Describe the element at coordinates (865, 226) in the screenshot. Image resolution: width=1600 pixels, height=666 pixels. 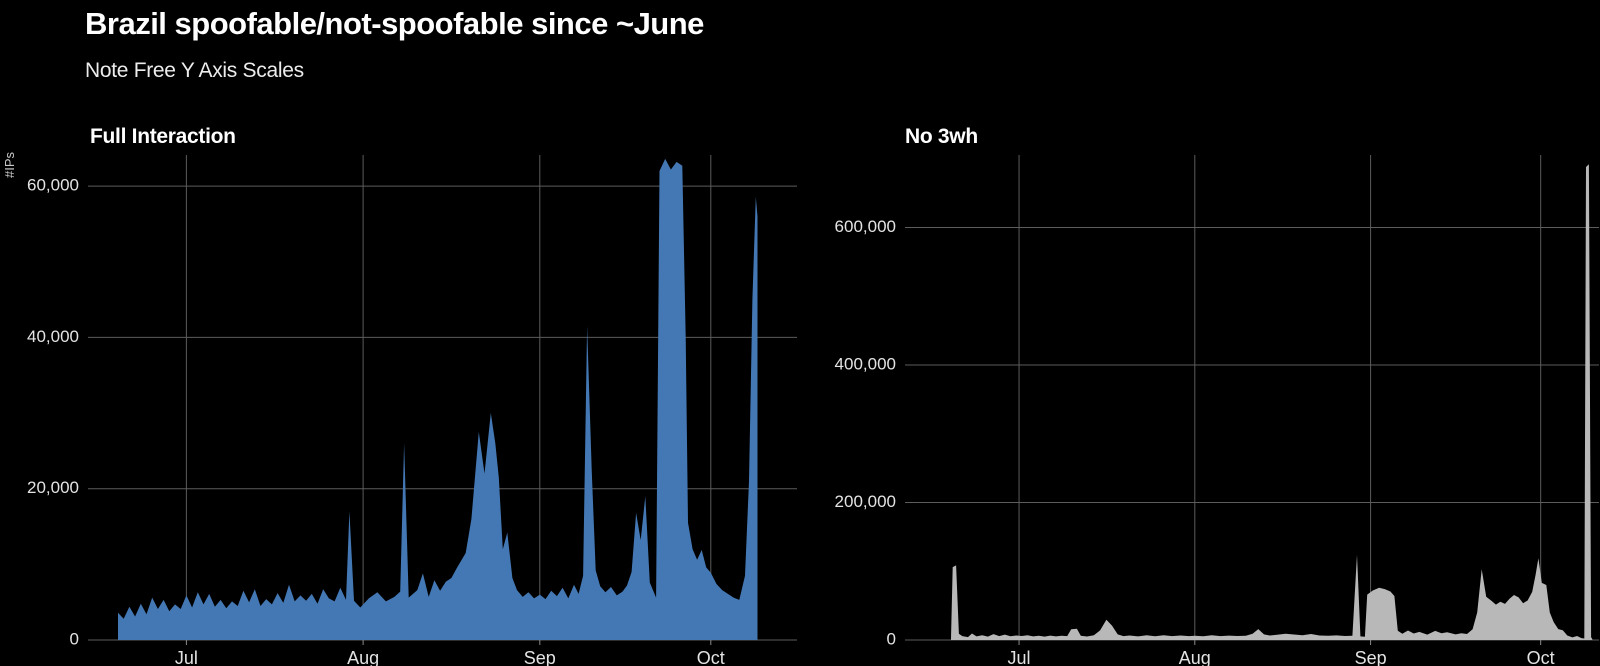
I see `y-axis-tick-label: 600,000` at that location.